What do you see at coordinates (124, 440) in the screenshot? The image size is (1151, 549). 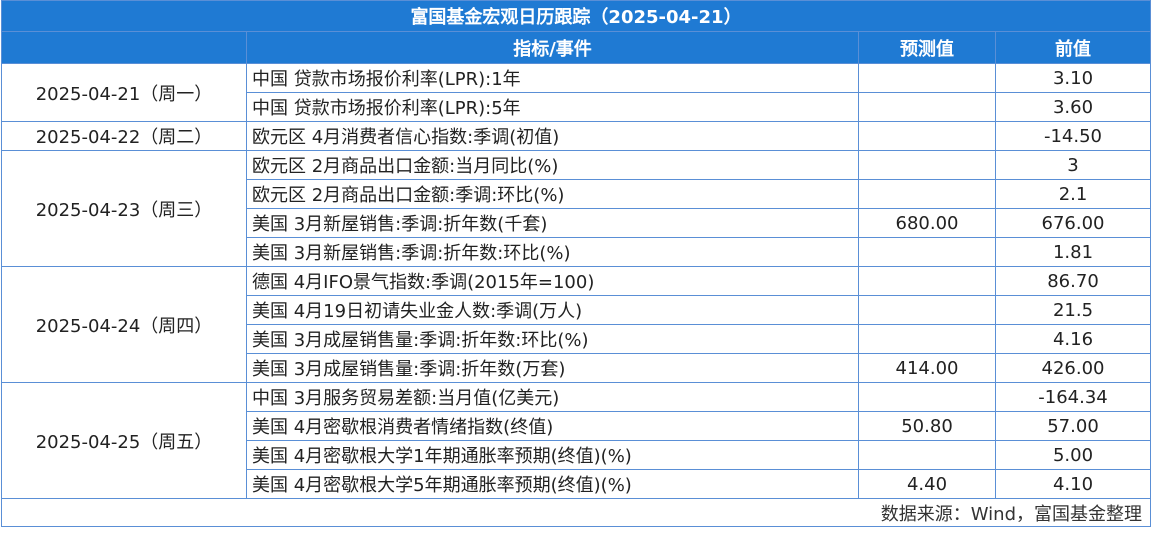 I see `date-cell: 2025-04-25（周五）` at bounding box center [124, 440].